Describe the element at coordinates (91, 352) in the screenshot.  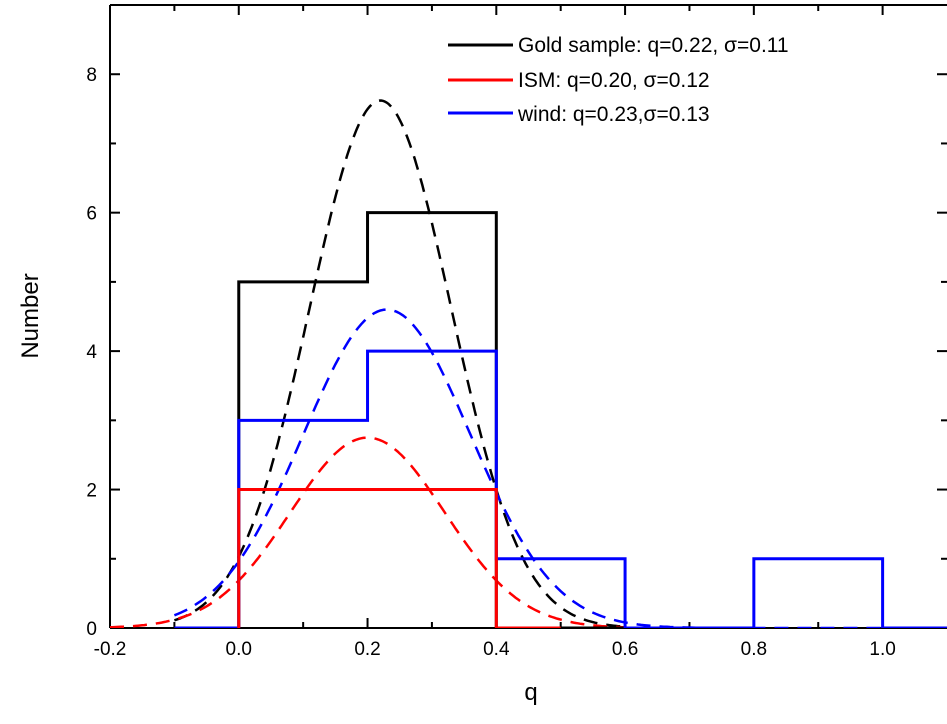
I see `y-tick-label: 4` at that location.